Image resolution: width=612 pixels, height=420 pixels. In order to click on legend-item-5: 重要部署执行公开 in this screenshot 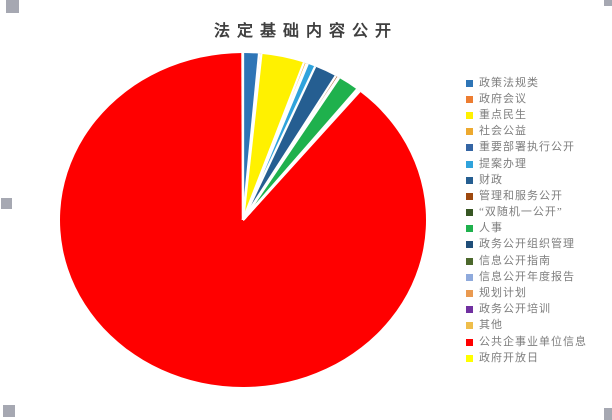, I will do `click(526, 148)`.